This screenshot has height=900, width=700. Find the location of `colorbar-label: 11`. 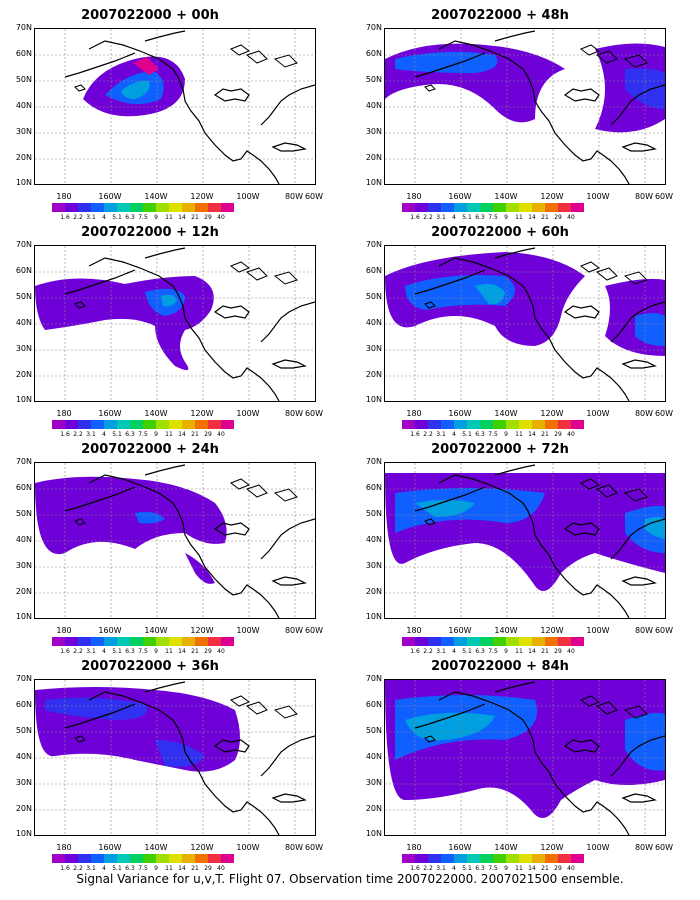

colorbar-label: 11 is located at coordinates (519, 217).